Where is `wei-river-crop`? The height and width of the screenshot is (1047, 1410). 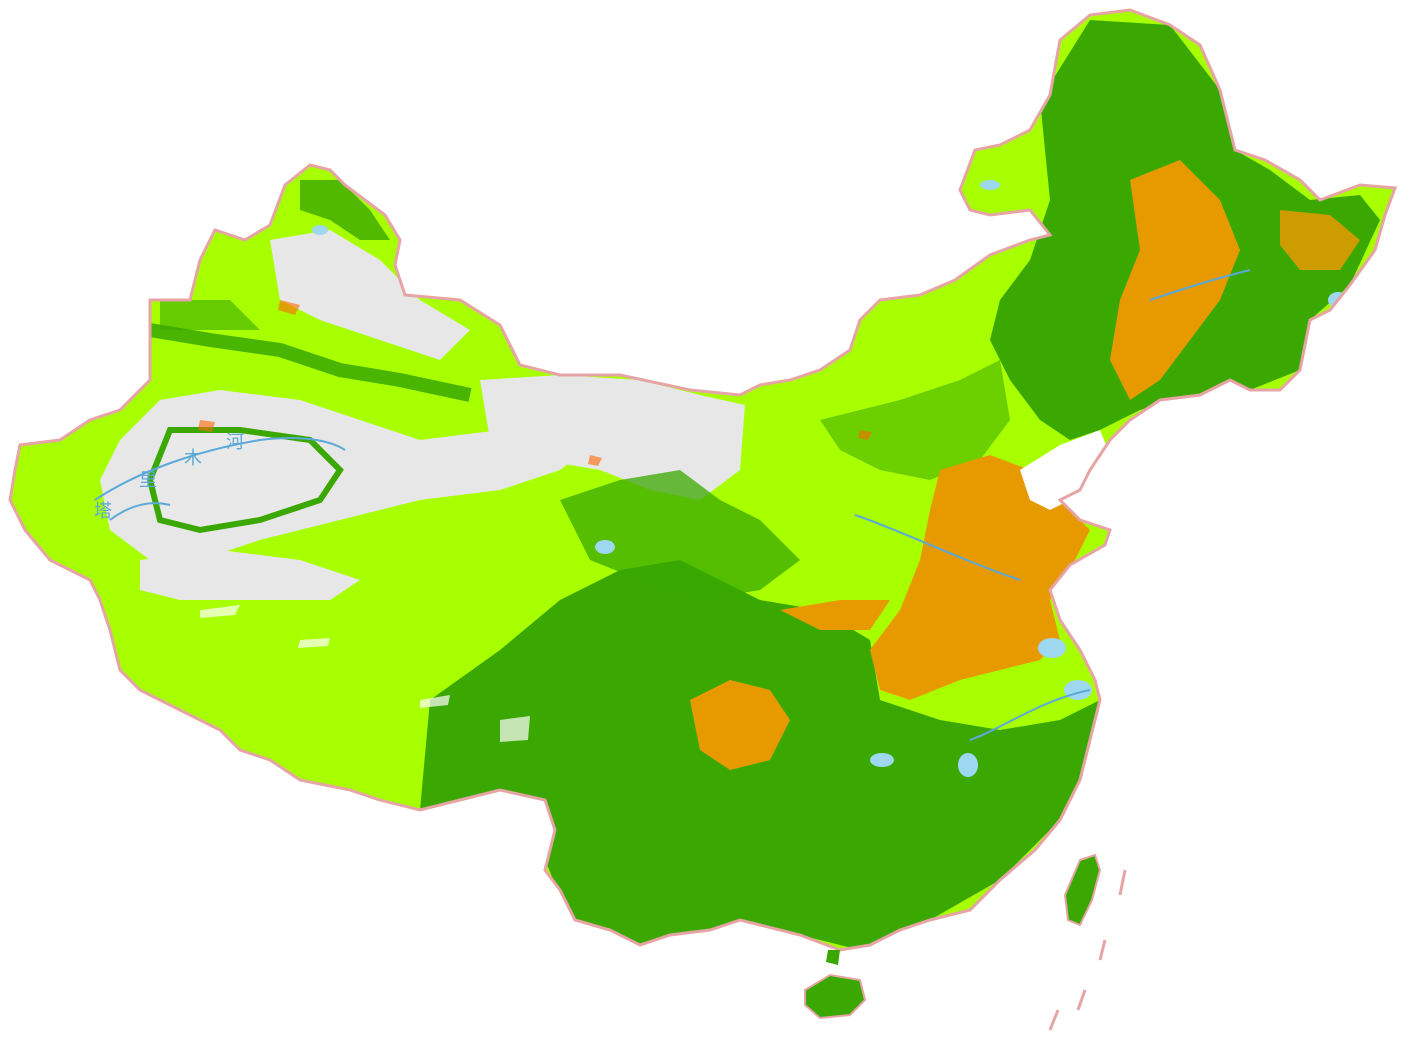 wei-river-crop is located at coordinates (835, 615).